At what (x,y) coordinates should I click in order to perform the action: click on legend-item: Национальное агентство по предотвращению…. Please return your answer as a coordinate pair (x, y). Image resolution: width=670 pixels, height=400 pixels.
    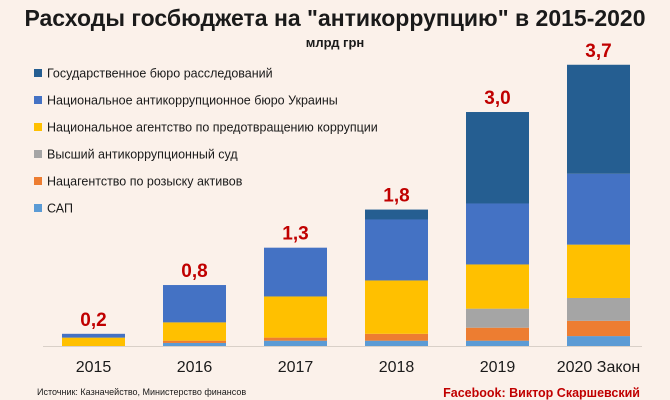
    Looking at the image, I should click on (206, 128).